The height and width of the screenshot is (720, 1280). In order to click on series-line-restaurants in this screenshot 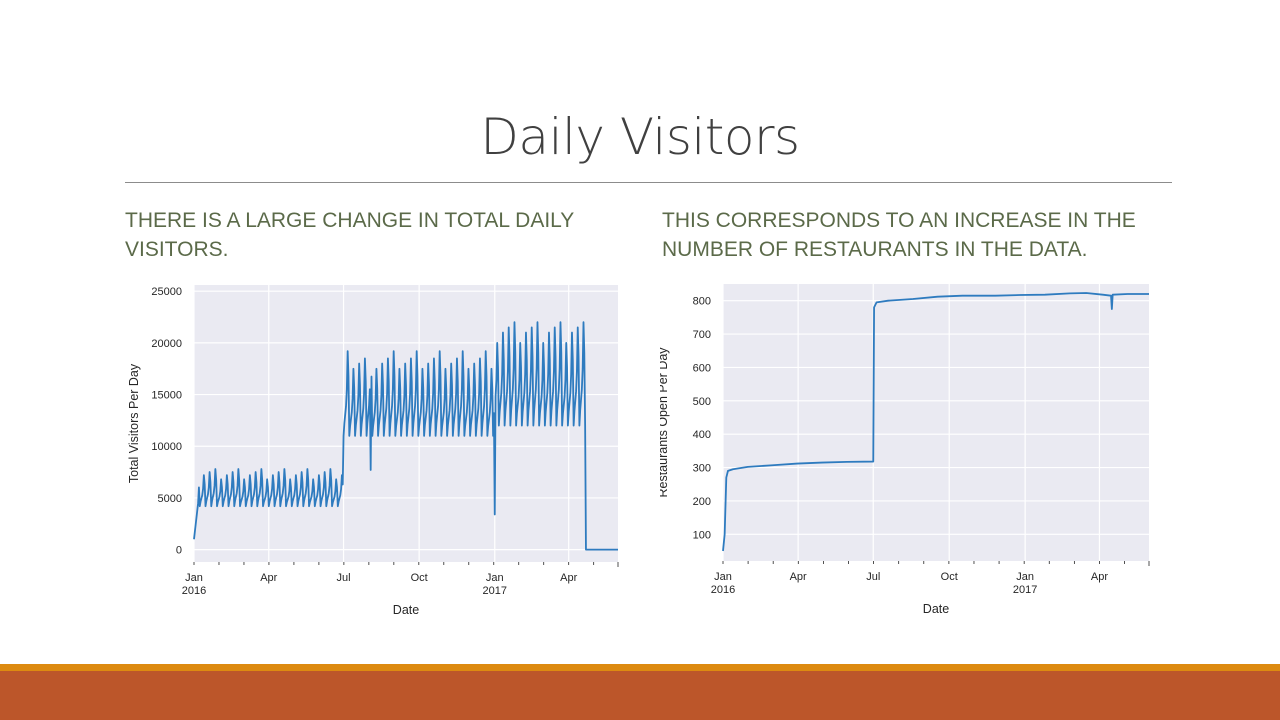, I will do `click(935, 422)`.